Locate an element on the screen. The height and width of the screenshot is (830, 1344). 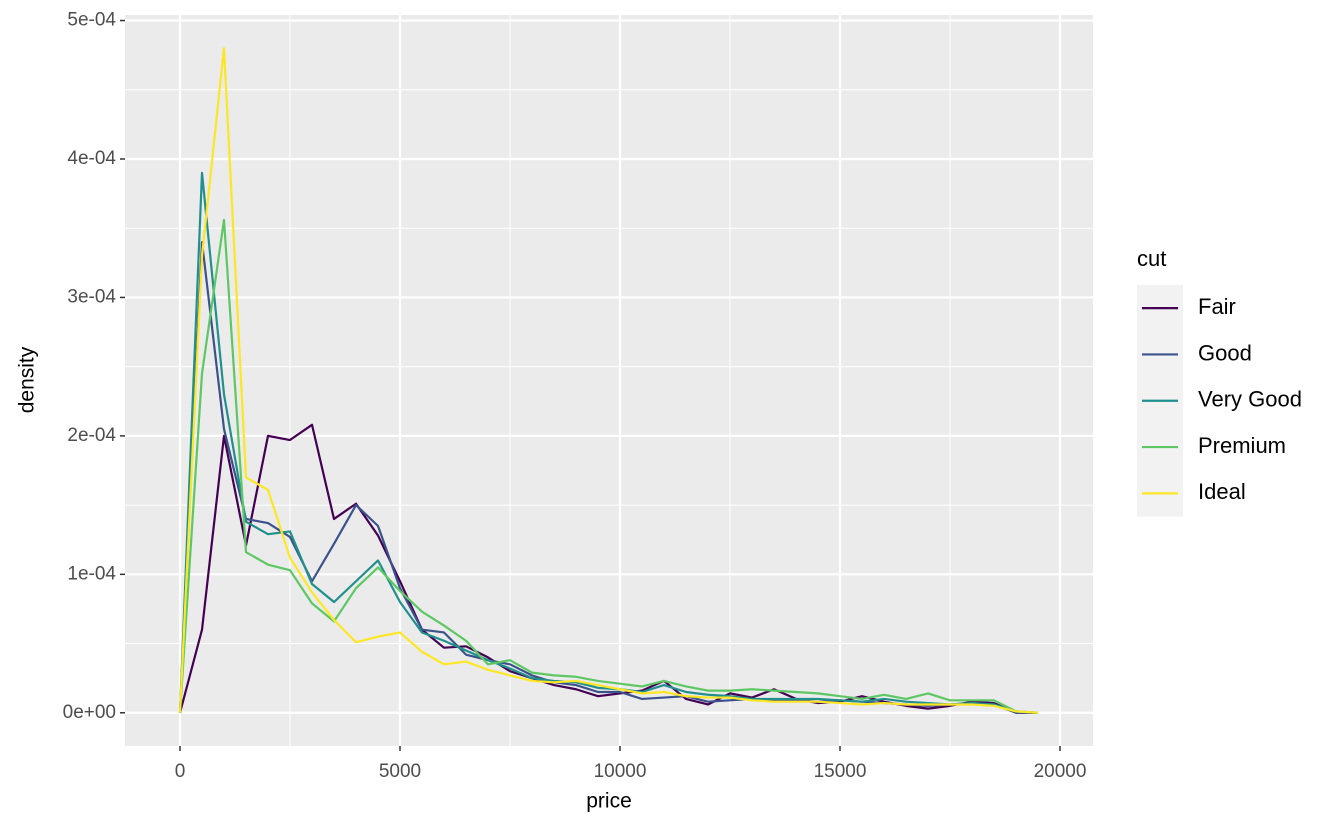
legend: Fair Good Very Good Premium Ideal is located at coordinates (1219, 401).